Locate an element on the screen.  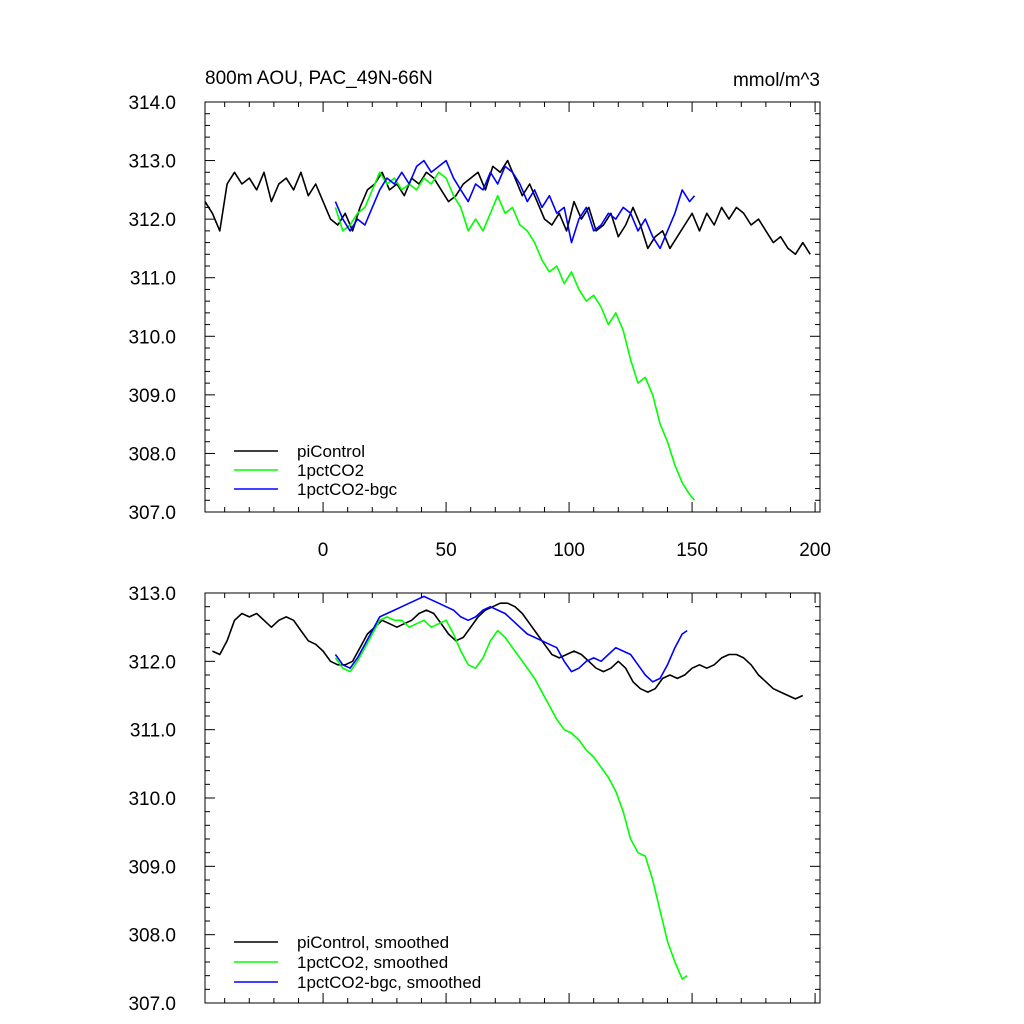
bottom-legend-label: 1pctCO2, smoothed is located at coordinates (372, 962).